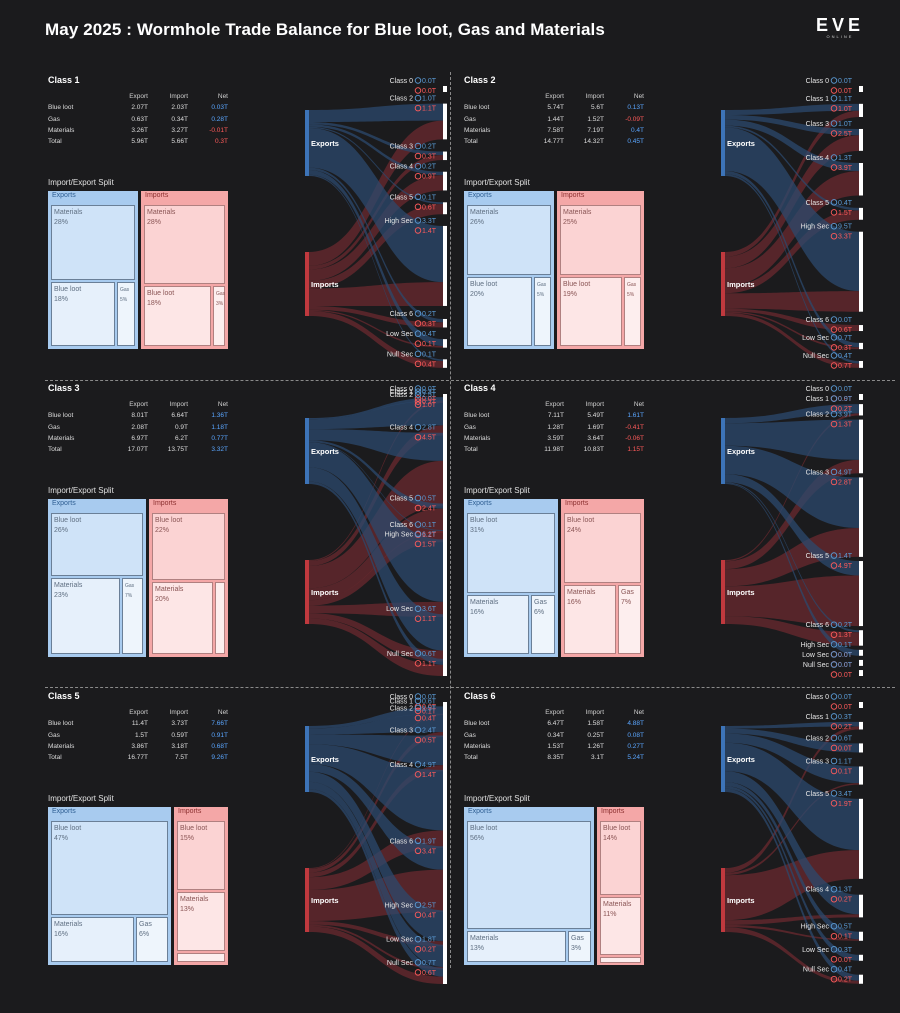 Image resolution: width=900 pixels, height=1013 pixels. Describe the element at coordinates (325, 143) in the screenshot. I see `exports-node-label: Exports` at that location.